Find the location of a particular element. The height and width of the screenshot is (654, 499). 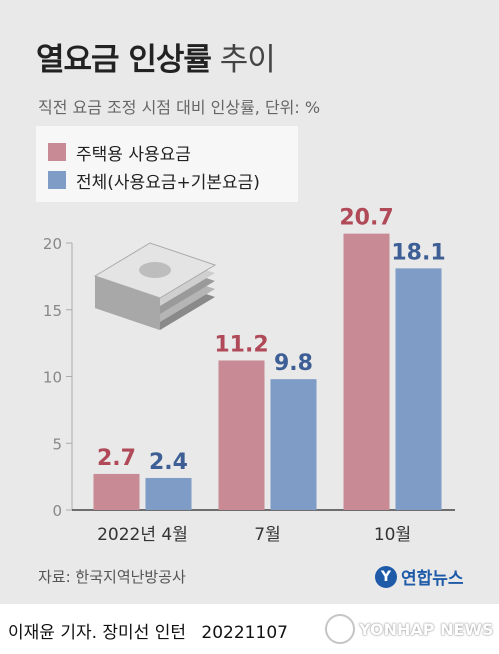

x-tick-label: 7월 is located at coordinates (267, 535).